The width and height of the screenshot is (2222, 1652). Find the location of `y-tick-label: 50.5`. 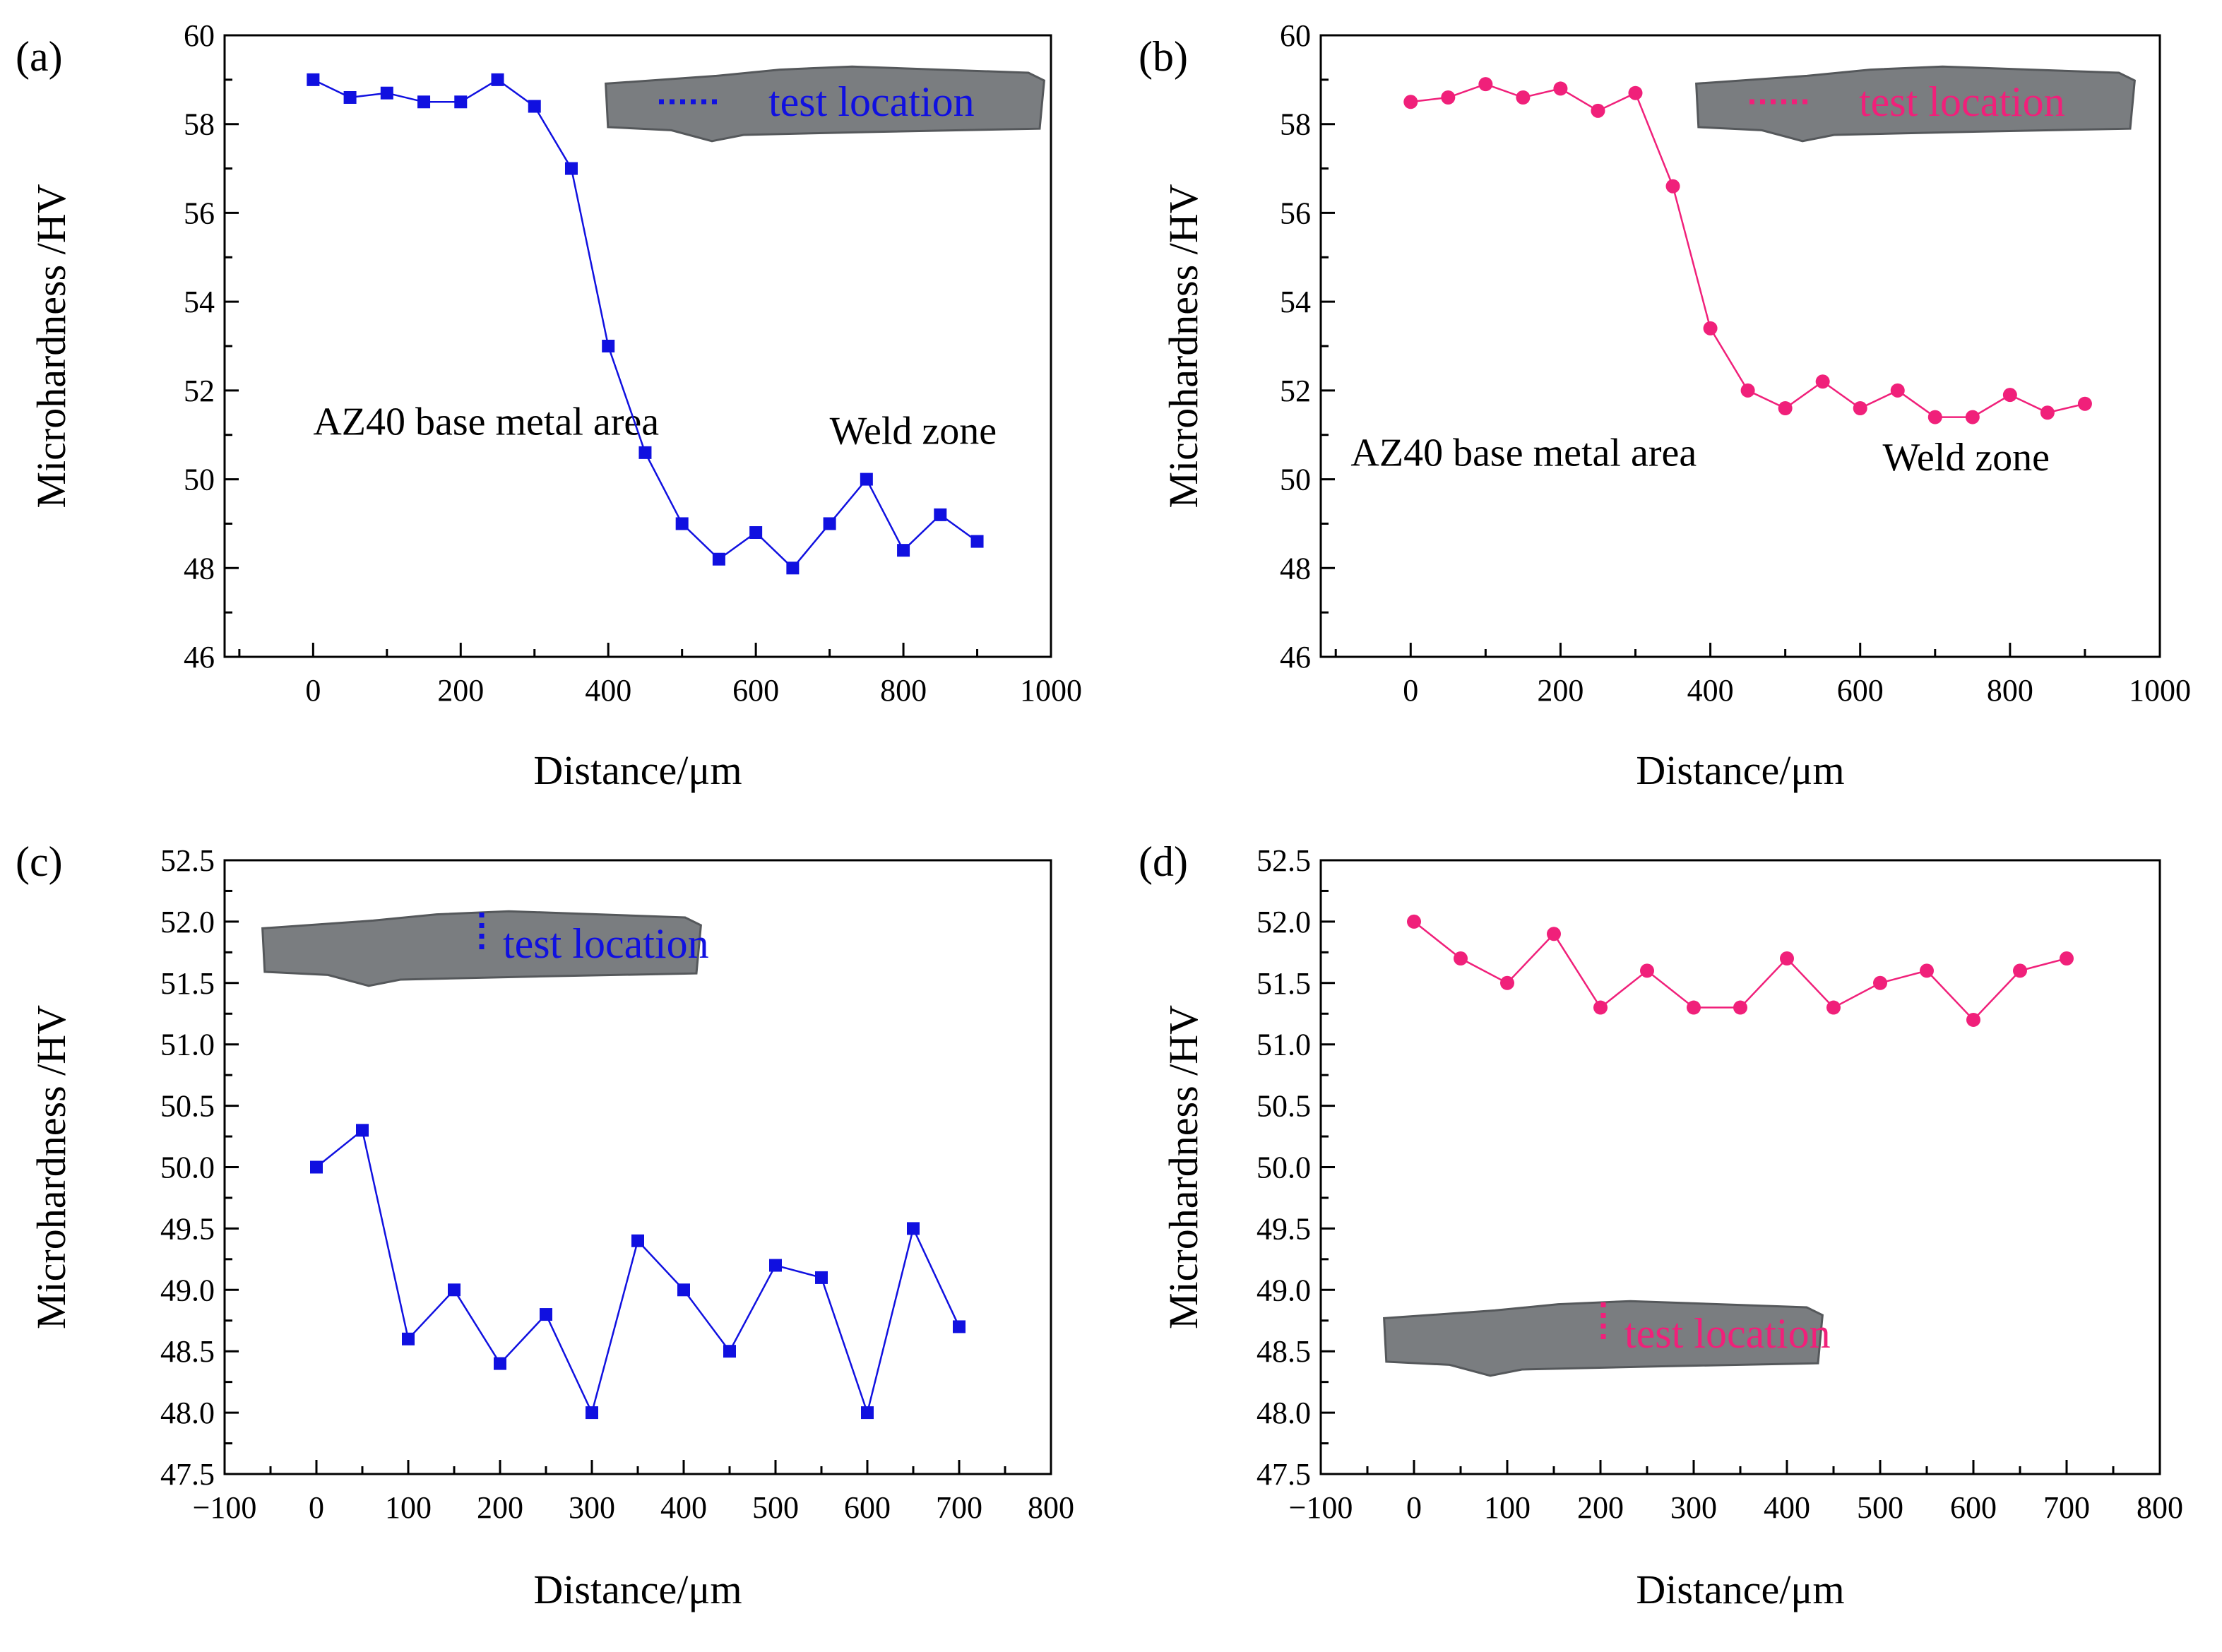

y-tick-label: 50.5 is located at coordinates (1283, 1106).